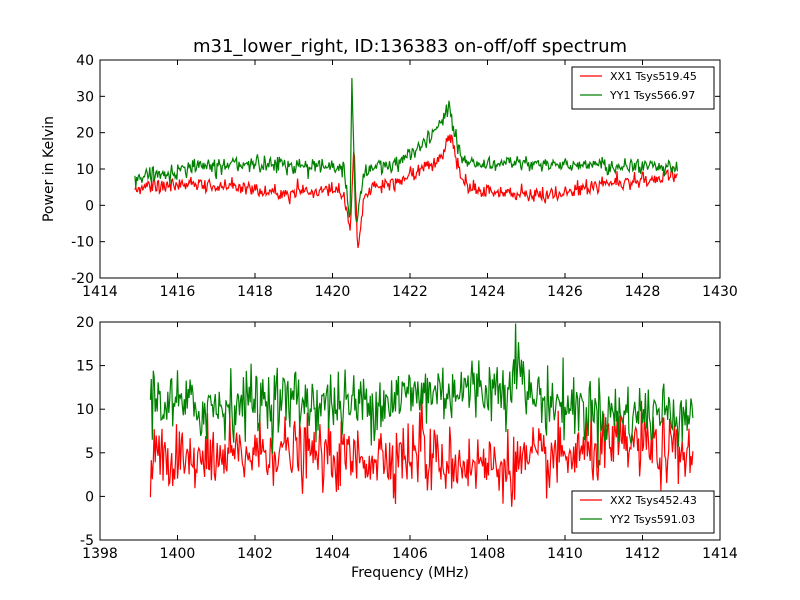 The image size is (800, 600). What do you see at coordinates (720, 292) in the screenshot?
I see `x-tick-label: 1430` at bounding box center [720, 292].